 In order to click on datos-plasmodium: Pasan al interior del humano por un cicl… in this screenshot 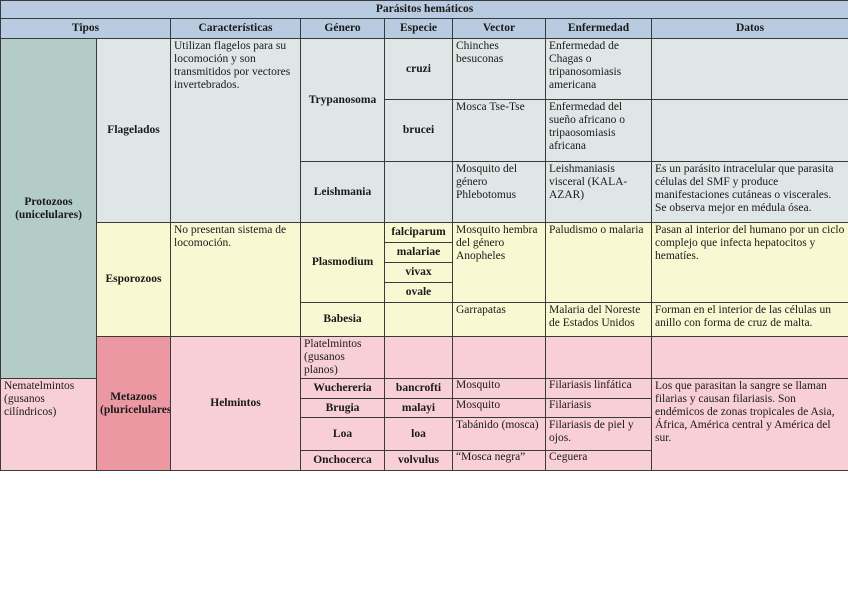, I will do `click(749, 262)`.